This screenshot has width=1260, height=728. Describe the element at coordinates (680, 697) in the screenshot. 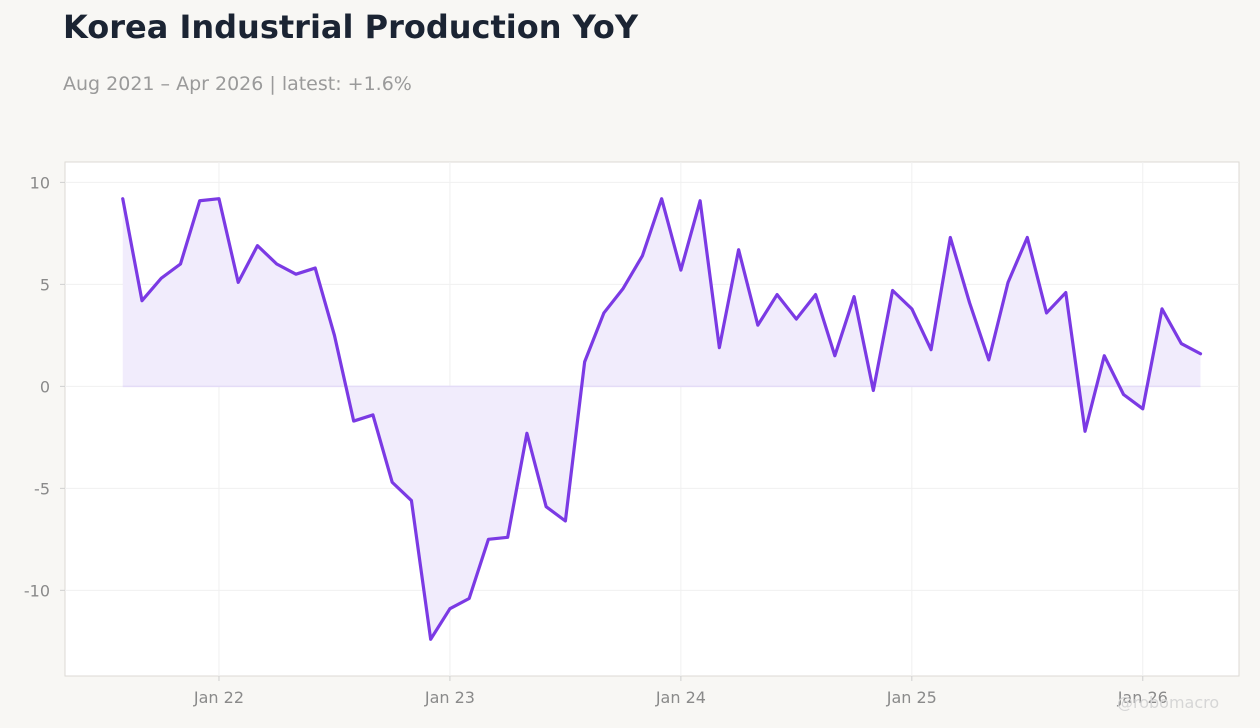

I see `x-tick-label: Jan 24` at that location.